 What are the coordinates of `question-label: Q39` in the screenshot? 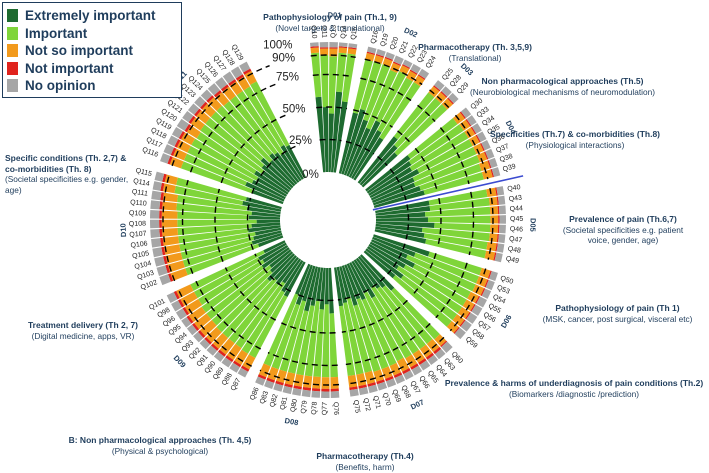 It's located at (509, 168).